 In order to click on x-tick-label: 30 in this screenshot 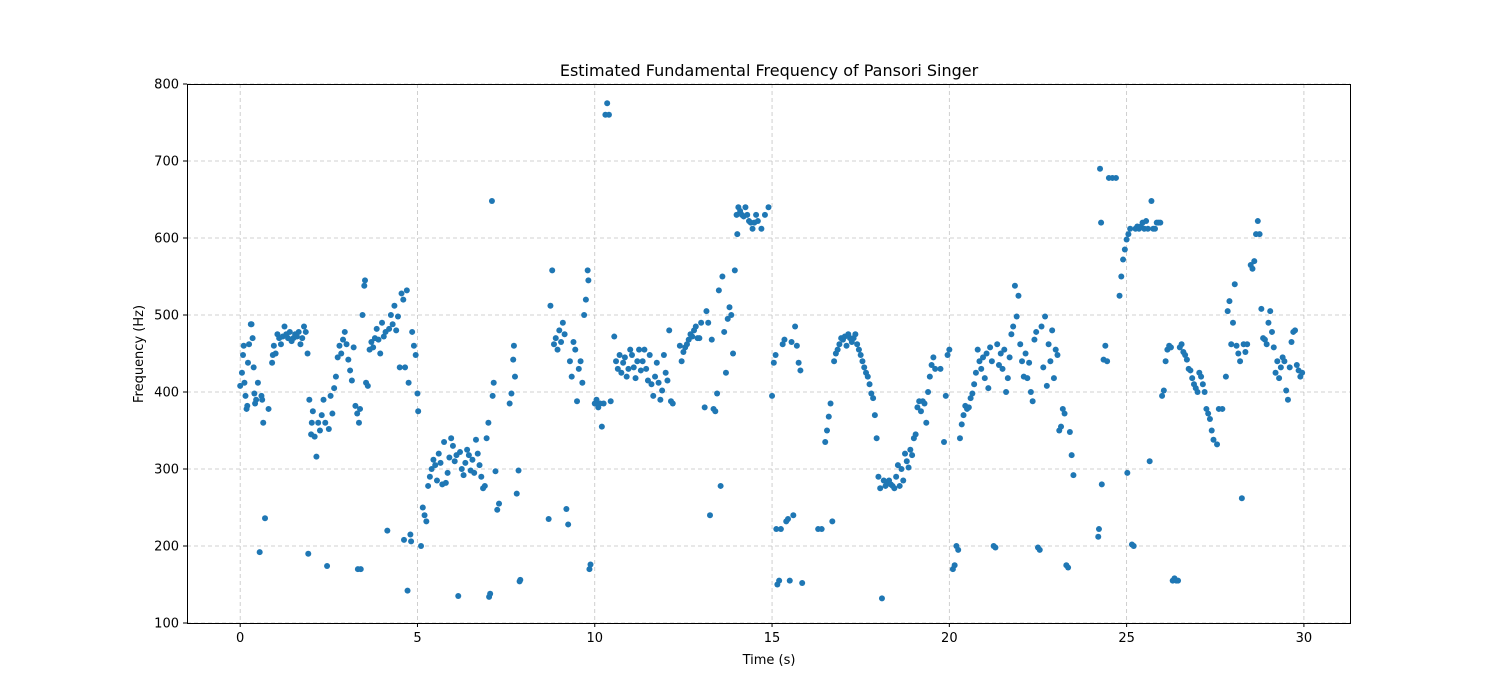, I will do `click(1304, 638)`.